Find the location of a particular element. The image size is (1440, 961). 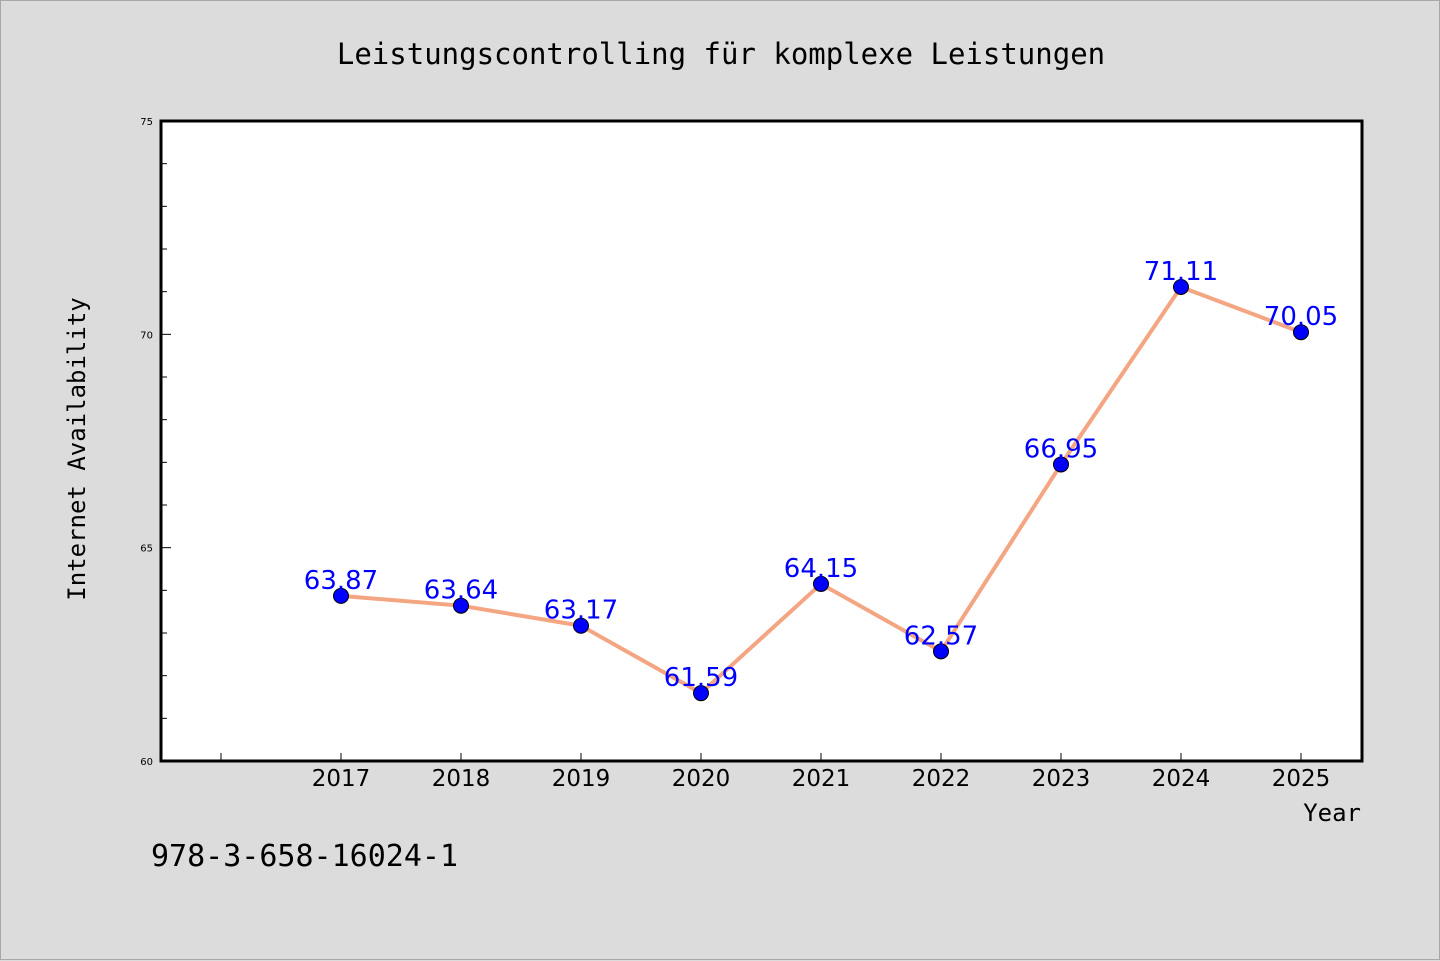

isbn-label: 978-3-658-16024-1 is located at coordinates (304, 856).